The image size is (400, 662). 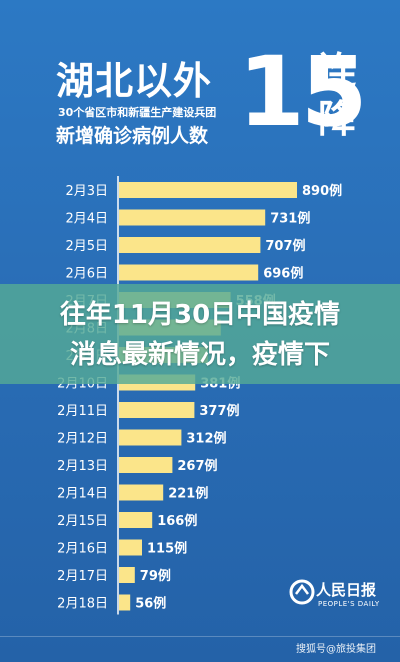 What do you see at coordinates (346, 590) in the screenshot?
I see `logo-name: 人民日报` at bounding box center [346, 590].